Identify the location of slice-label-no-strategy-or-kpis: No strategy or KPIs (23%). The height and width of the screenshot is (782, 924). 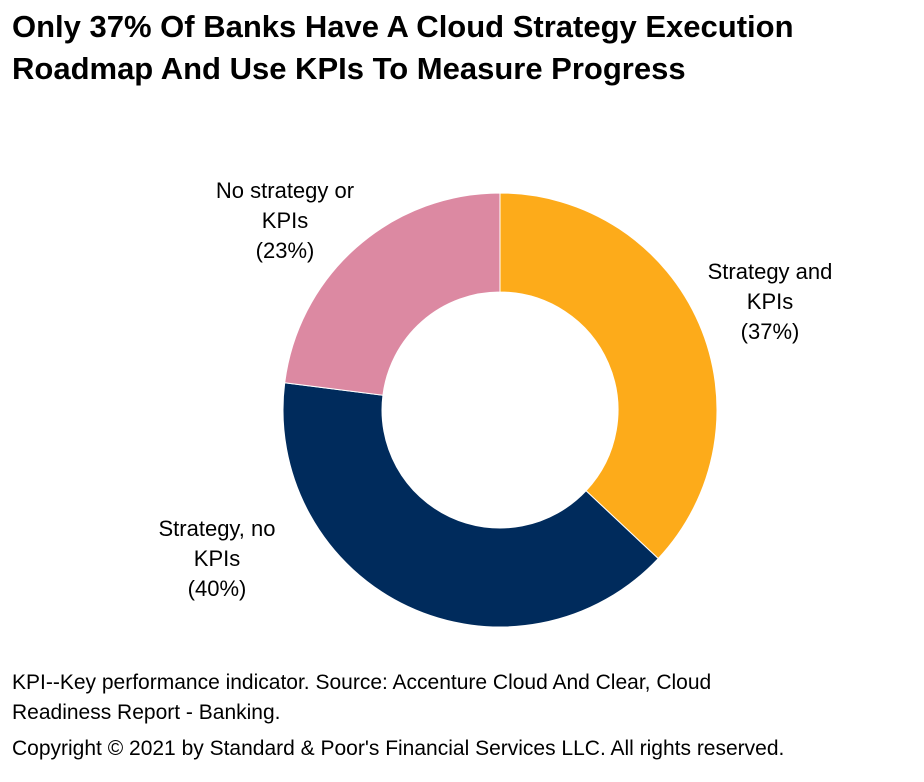
(285, 220).